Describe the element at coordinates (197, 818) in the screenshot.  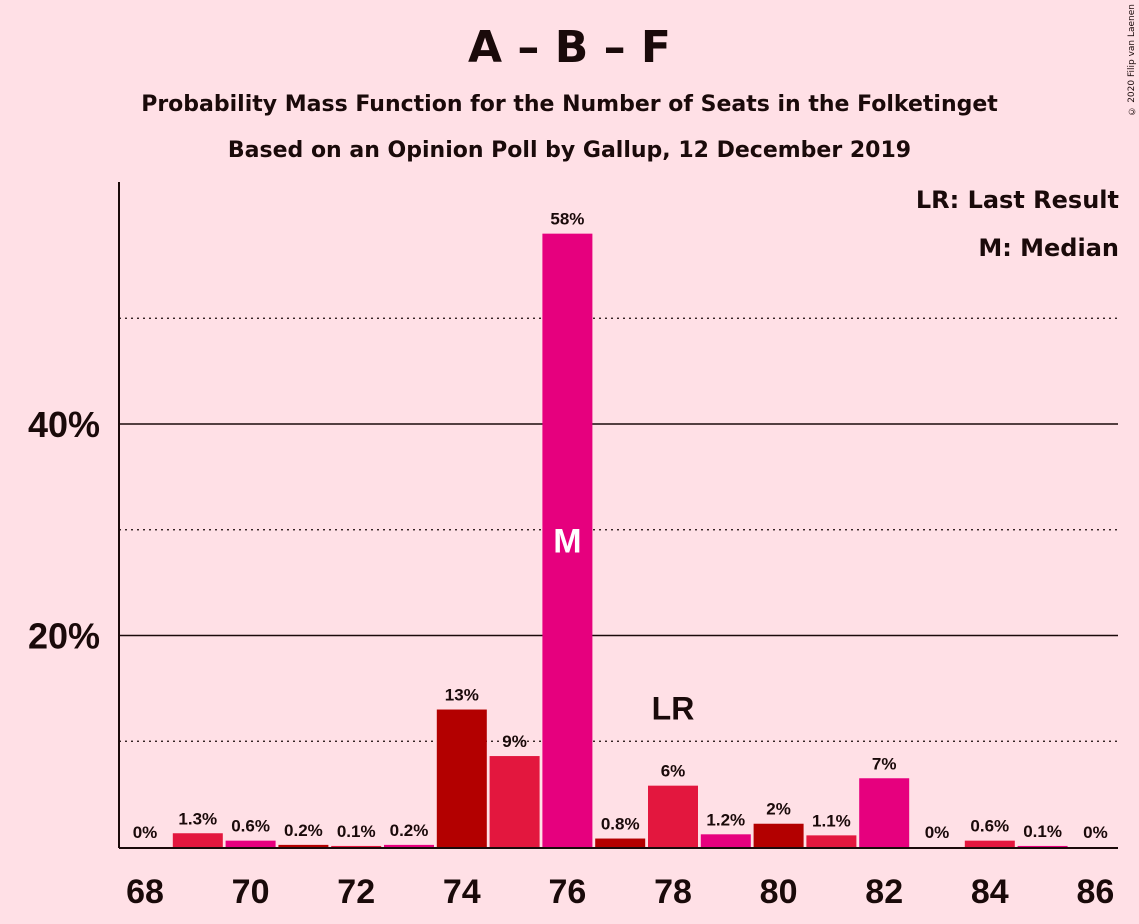
I see `bar-label-69: 1.3%` at that location.